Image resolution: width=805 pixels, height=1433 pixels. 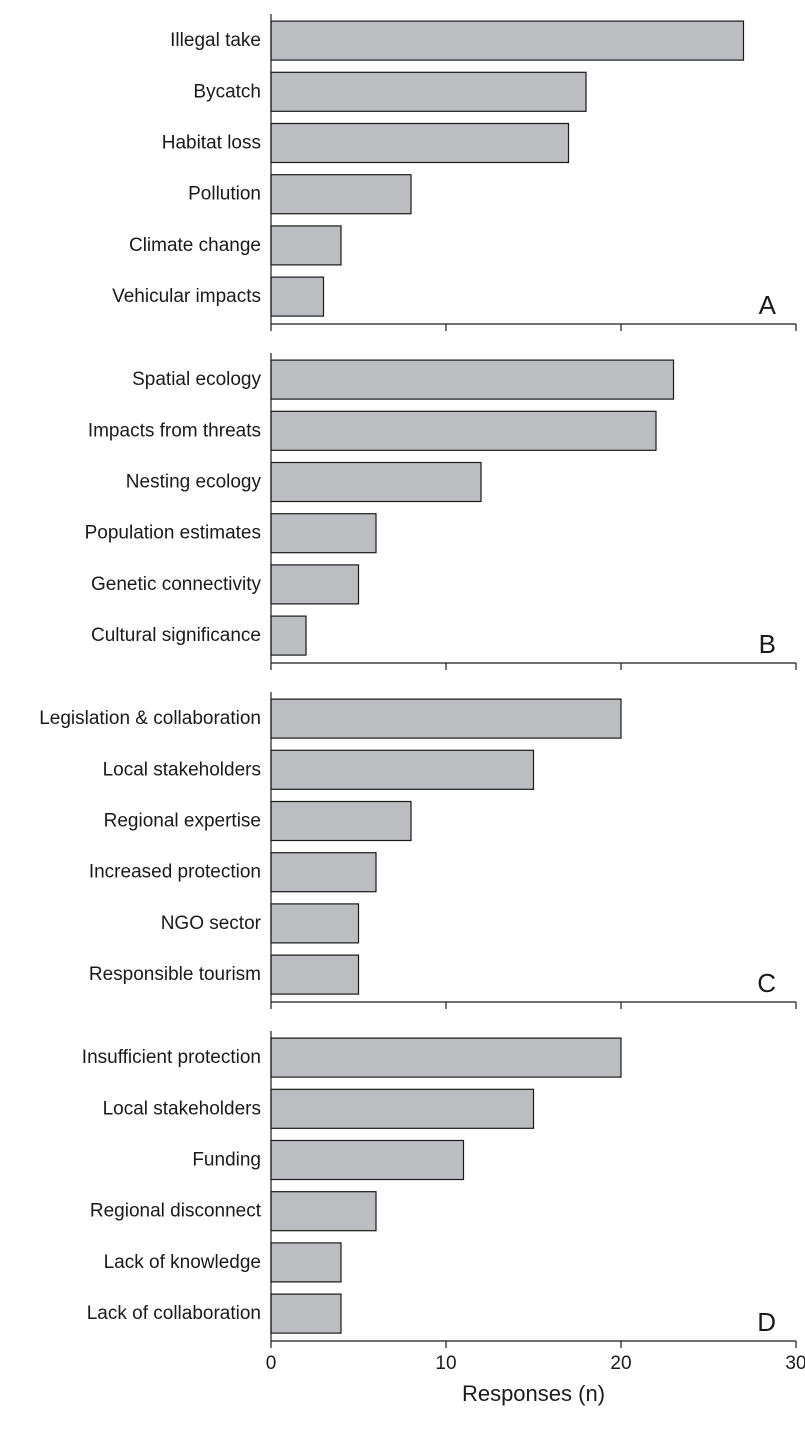 What do you see at coordinates (182, 769) in the screenshot?
I see `category-label-panel-c-1: Local stakeholders` at bounding box center [182, 769].